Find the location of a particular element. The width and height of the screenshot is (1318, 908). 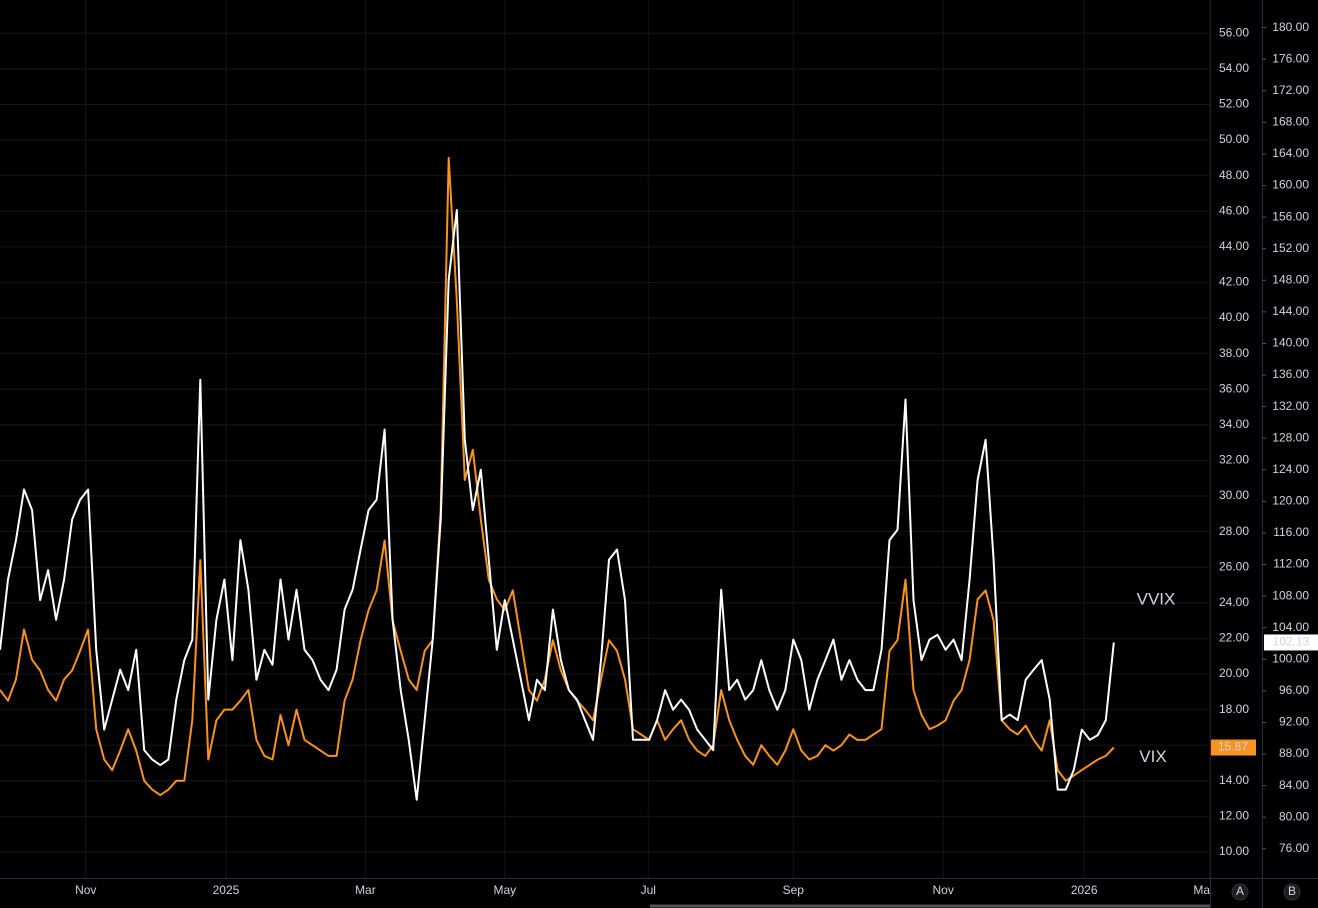

y2-tick-label: 120.00 is located at coordinates (1290, 501).